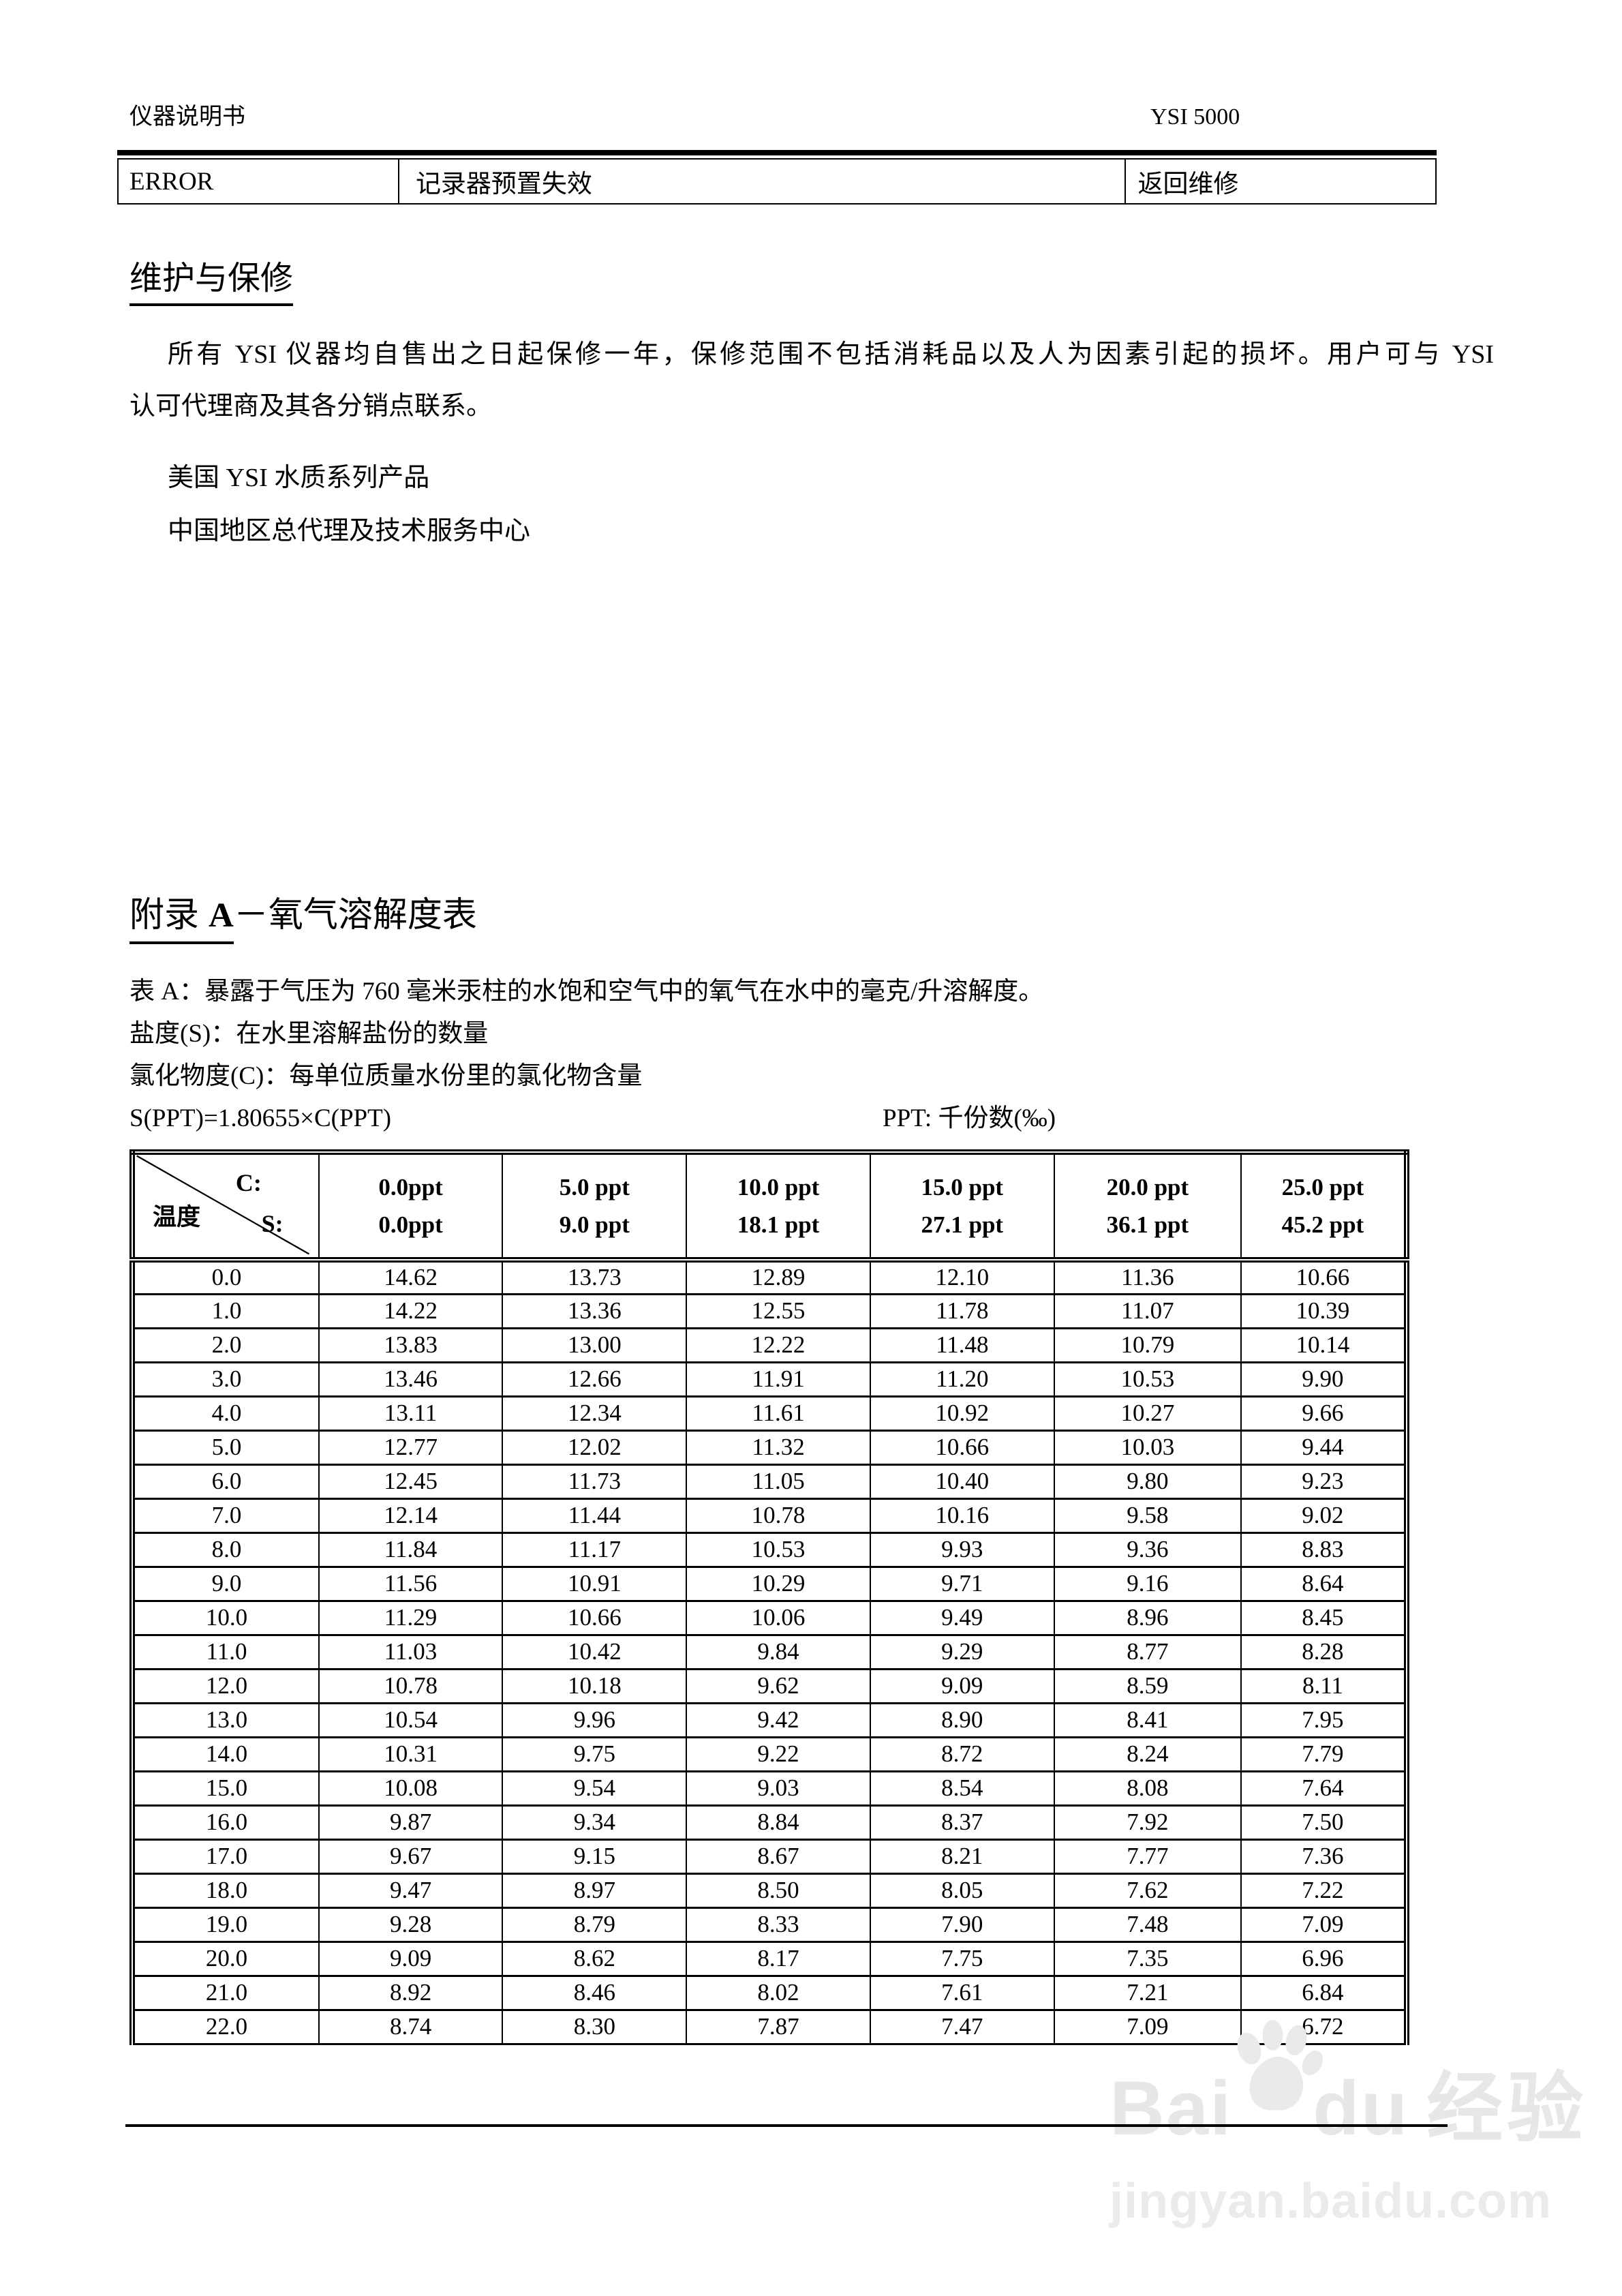 This screenshot has height=2296, width=1622. Describe the element at coordinates (1324, 1516) in the screenshot. I see `solubility-value-cell: 9.02` at that location.